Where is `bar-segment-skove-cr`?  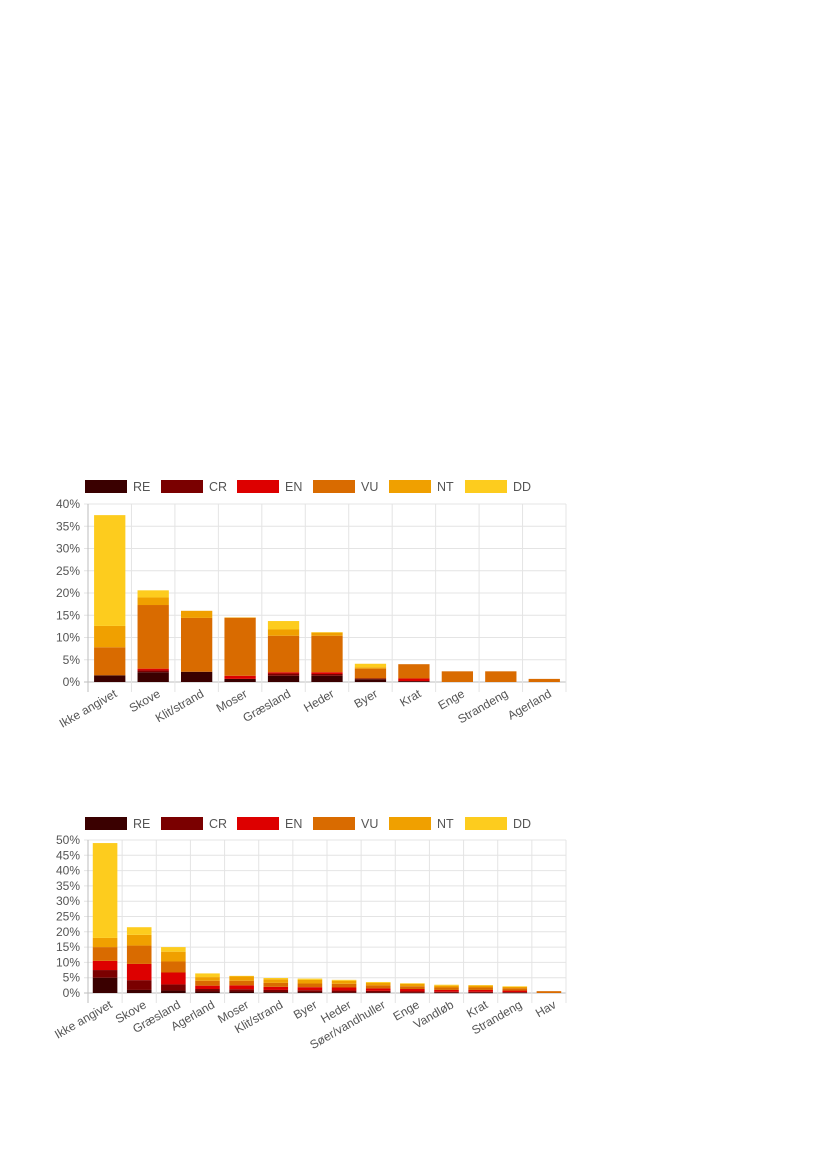 bar-segment-skove-cr is located at coordinates (139, 985).